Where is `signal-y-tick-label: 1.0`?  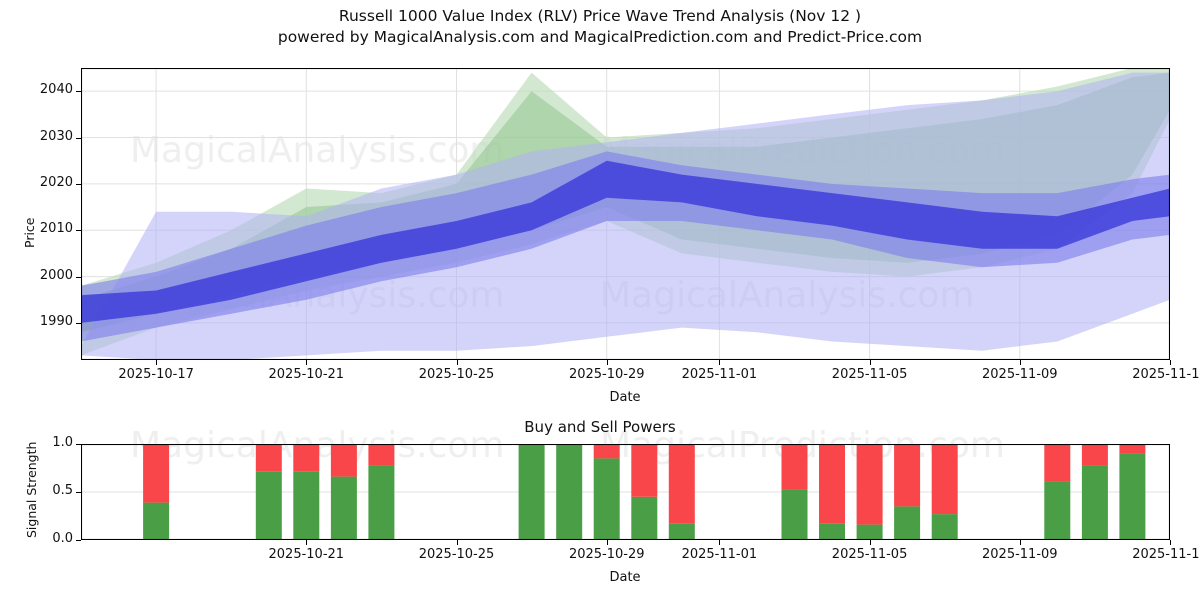 signal-y-tick-label: 1.0 is located at coordinates (62, 442).